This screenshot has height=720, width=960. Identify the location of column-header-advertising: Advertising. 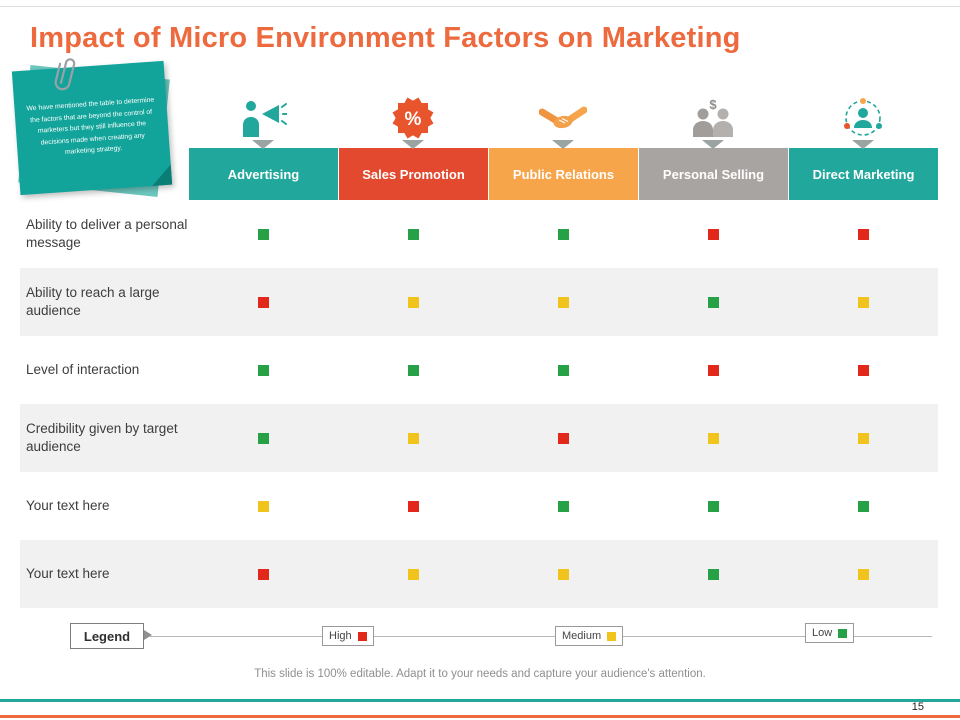
(263, 174).